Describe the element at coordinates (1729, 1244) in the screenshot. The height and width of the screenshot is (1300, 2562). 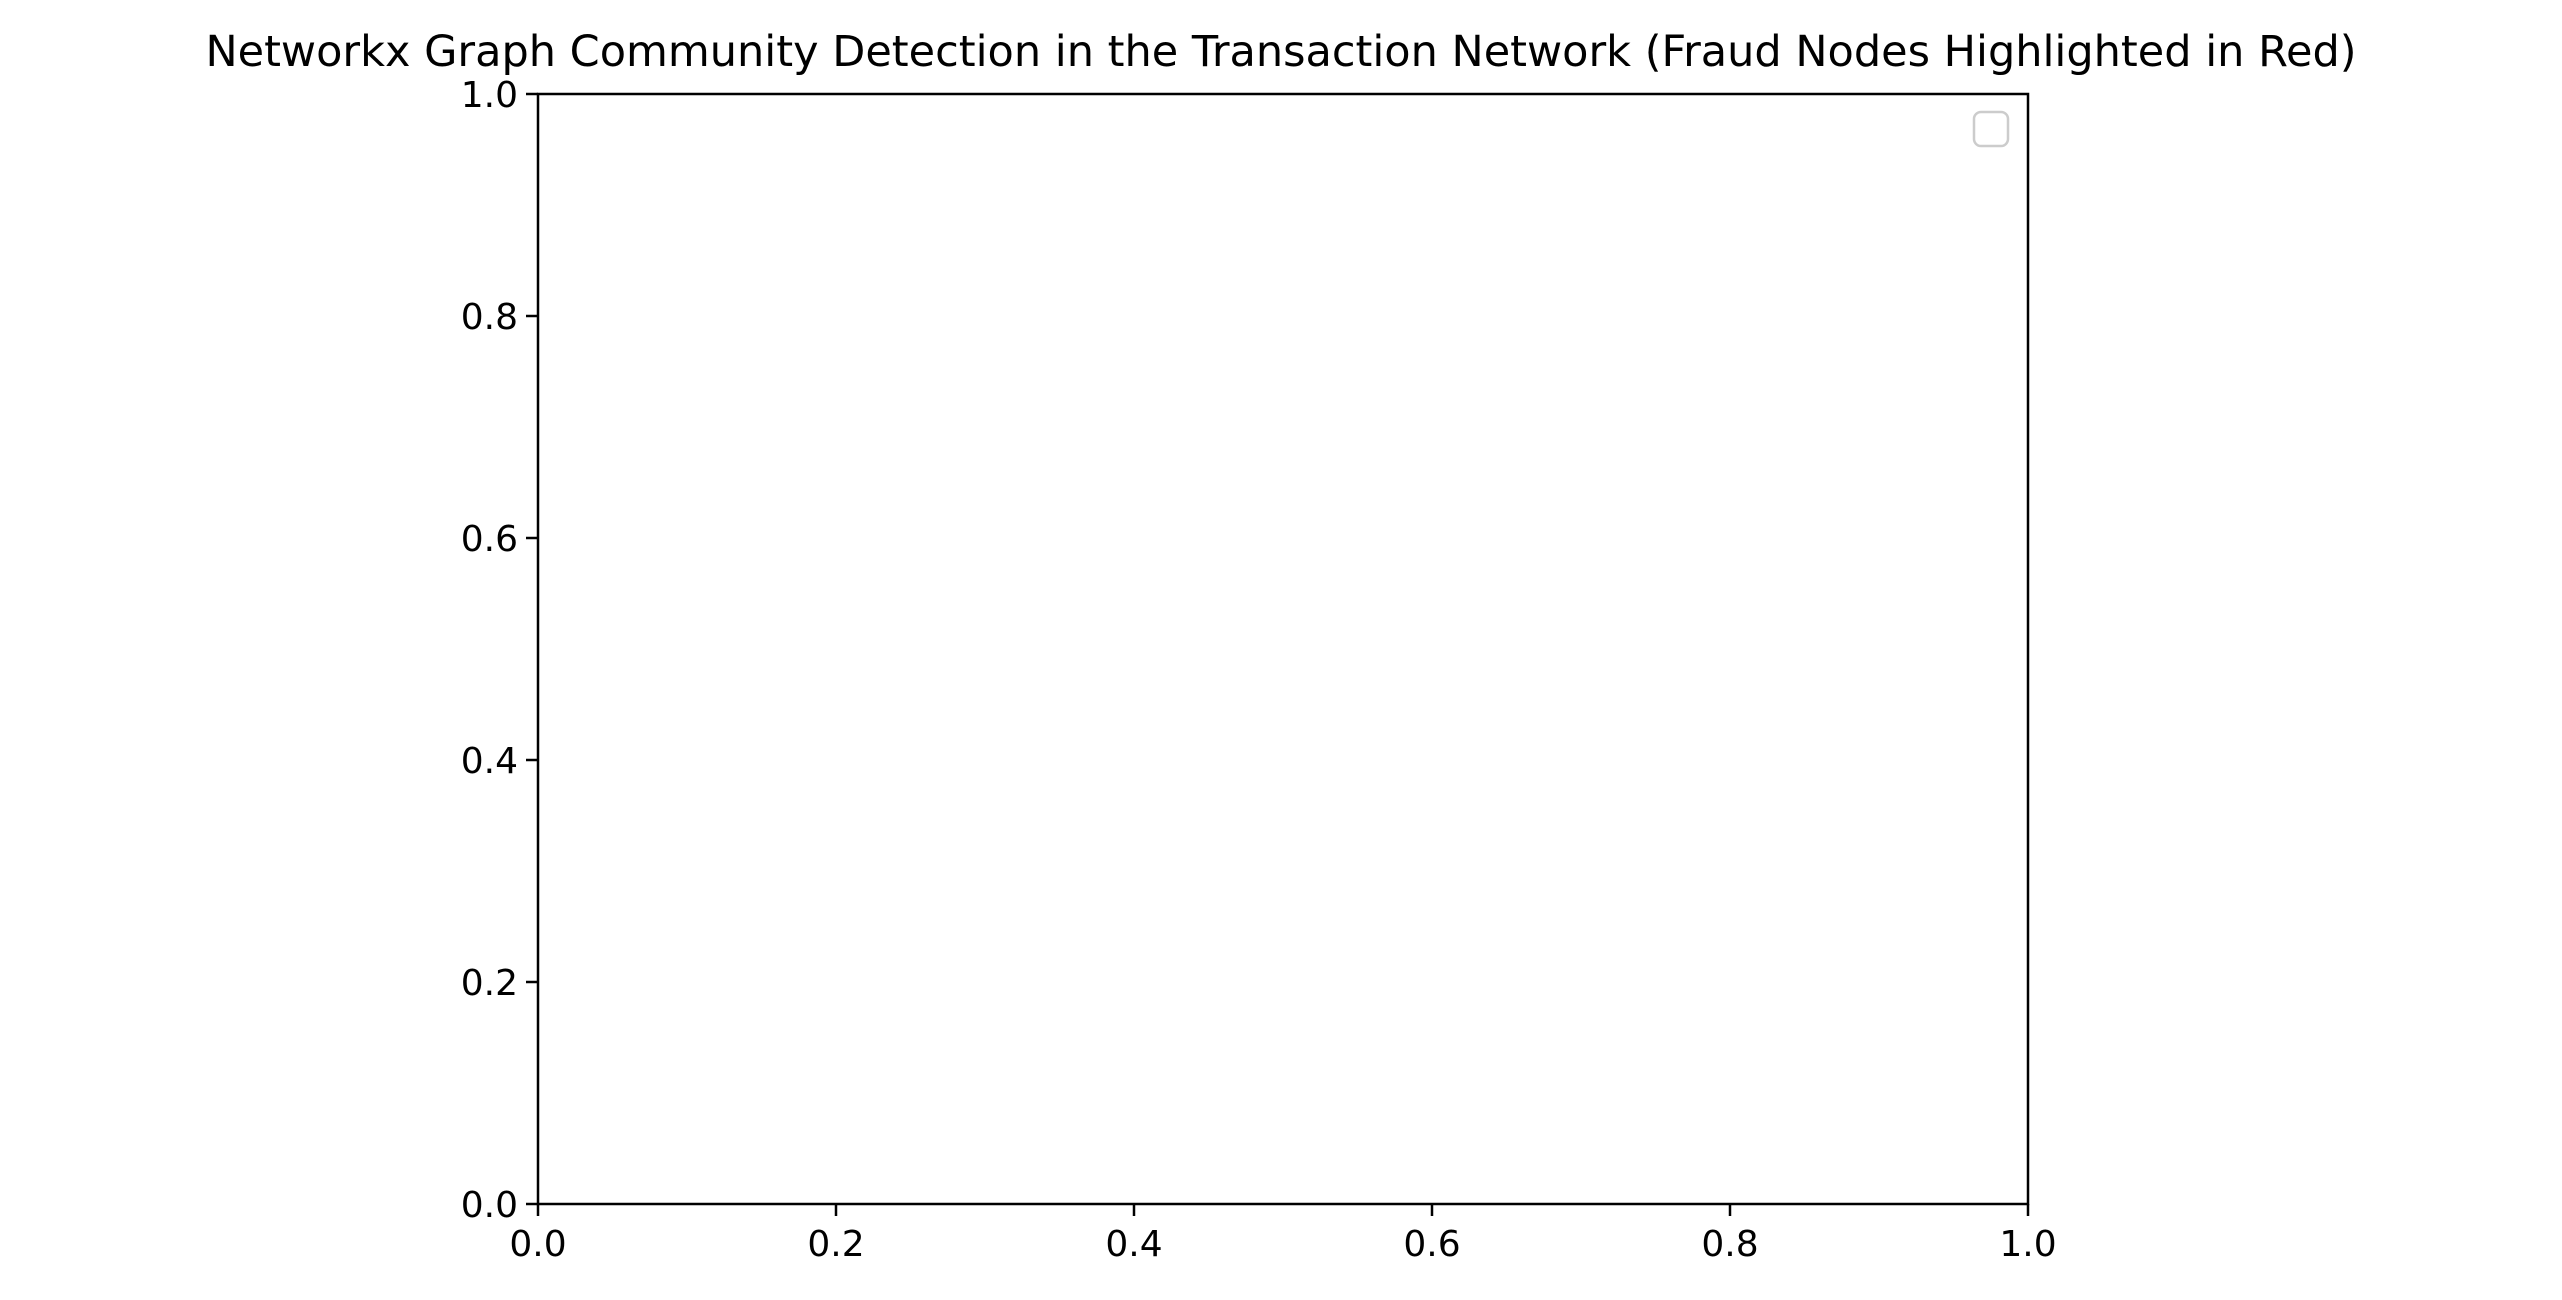
I see `x-tick-label: 0.8` at that location.